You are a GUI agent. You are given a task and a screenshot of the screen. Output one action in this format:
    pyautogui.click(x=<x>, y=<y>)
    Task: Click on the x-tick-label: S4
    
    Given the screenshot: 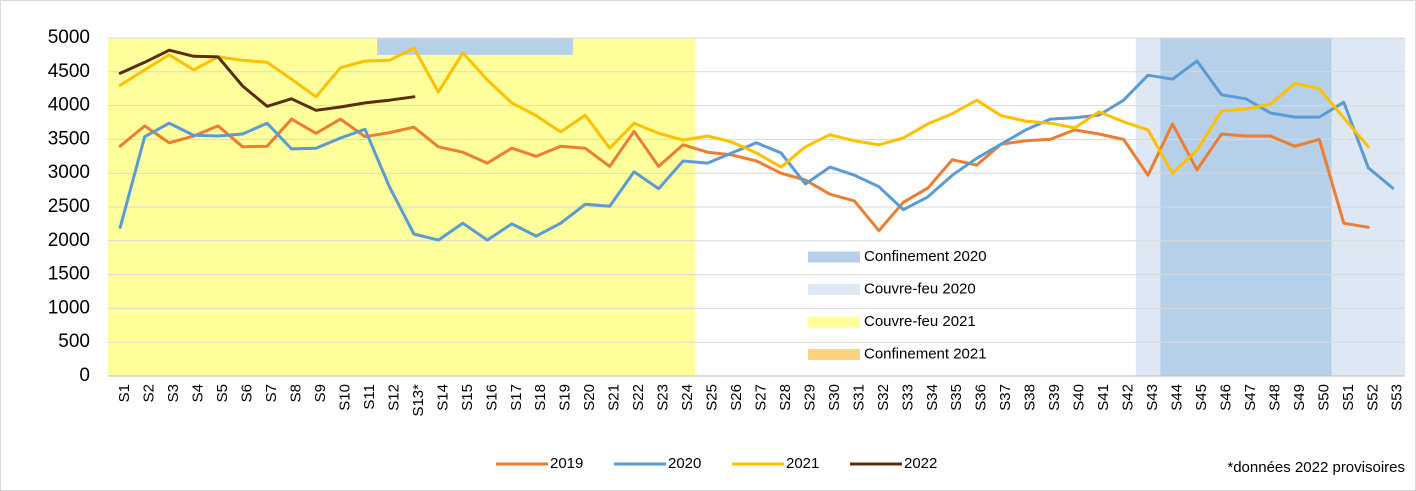 What is the action you would take?
    pyautogui.click(x=198, y=393)
    